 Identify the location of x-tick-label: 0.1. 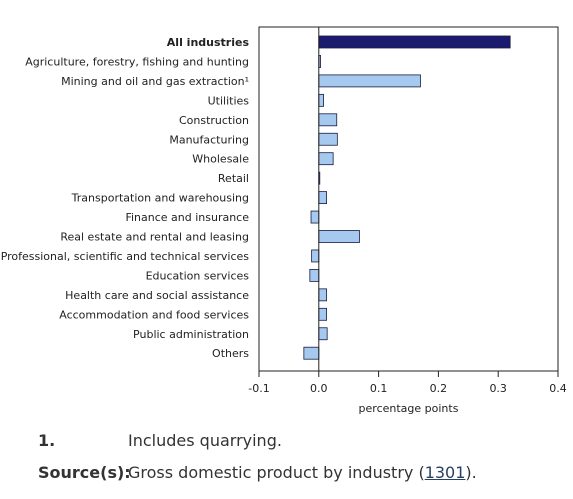
(379, 388).